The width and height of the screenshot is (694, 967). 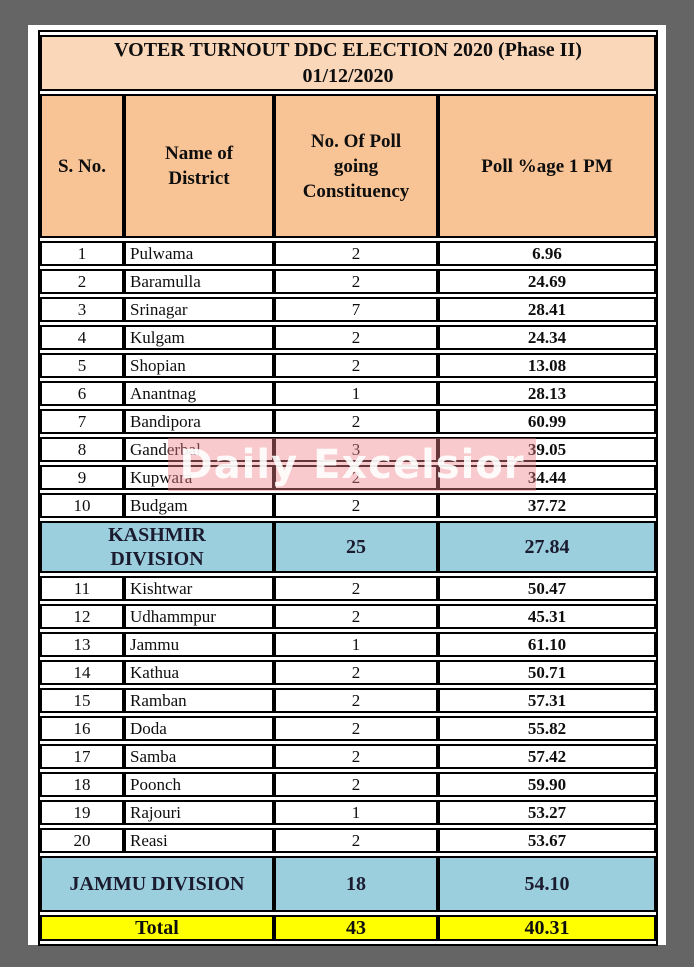 I want to click on cell-district: Pulwama, so click(x=199, y=253).